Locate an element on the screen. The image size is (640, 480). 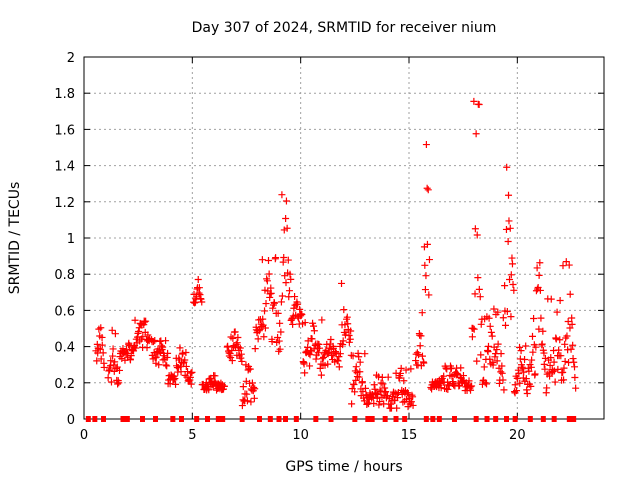
y-tick-label: 1 is located at coordinates (71, 239).